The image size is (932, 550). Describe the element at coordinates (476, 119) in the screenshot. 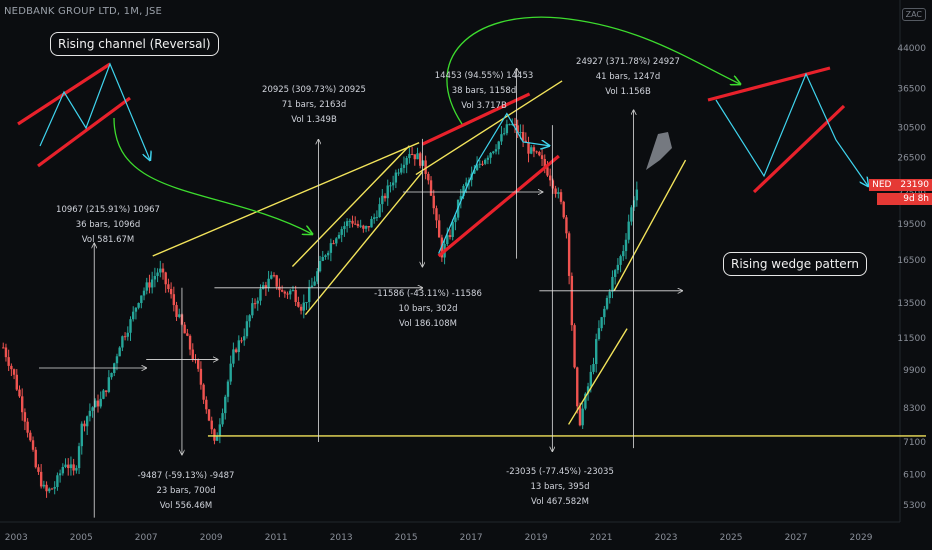

I see `red-channel-line` at that location.